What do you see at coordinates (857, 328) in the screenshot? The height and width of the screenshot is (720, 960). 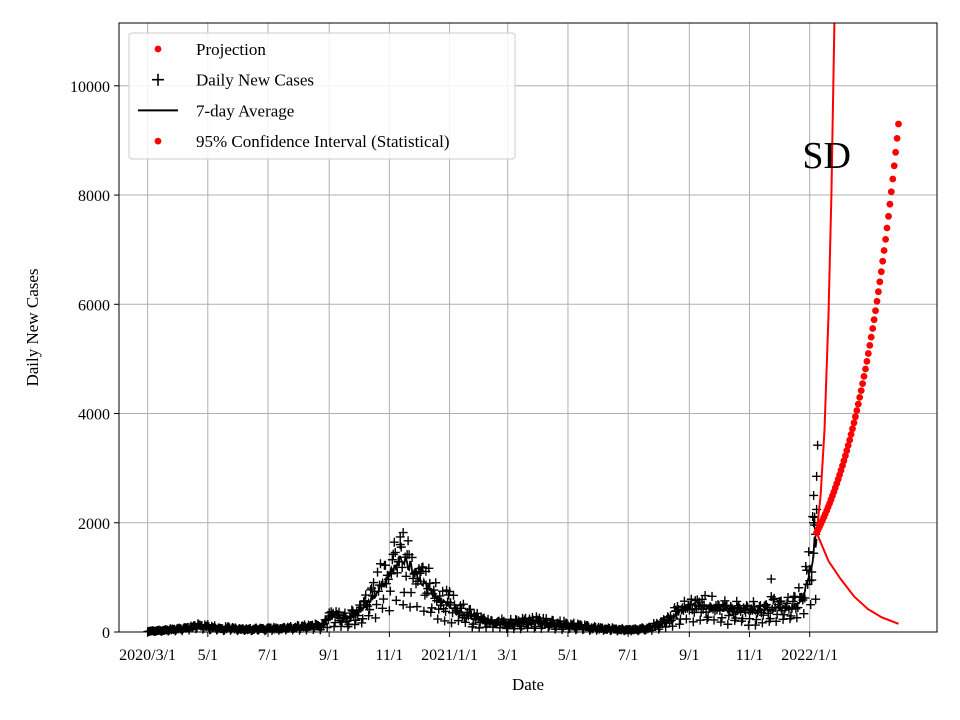 I see `series-ci` at bounding box center [857, 328].